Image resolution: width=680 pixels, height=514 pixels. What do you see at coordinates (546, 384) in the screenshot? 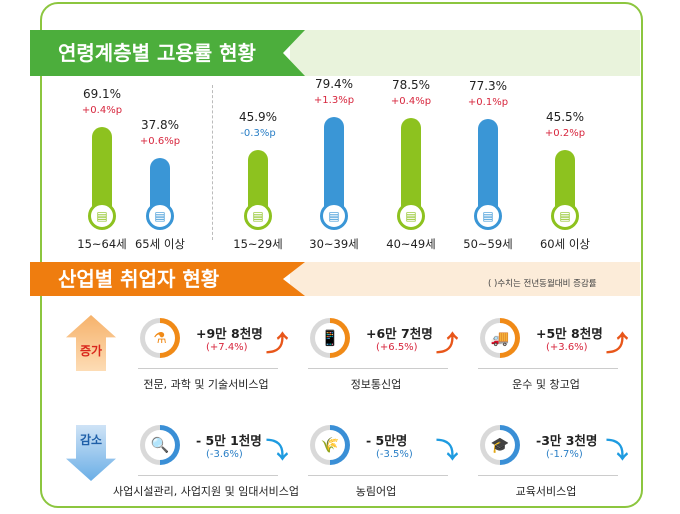
I see `industry-name: 운수 및 창고업` at bounding box center [546, 384].